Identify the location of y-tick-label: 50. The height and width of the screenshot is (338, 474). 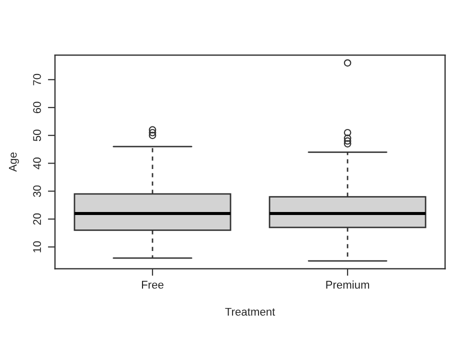
(37, 136).